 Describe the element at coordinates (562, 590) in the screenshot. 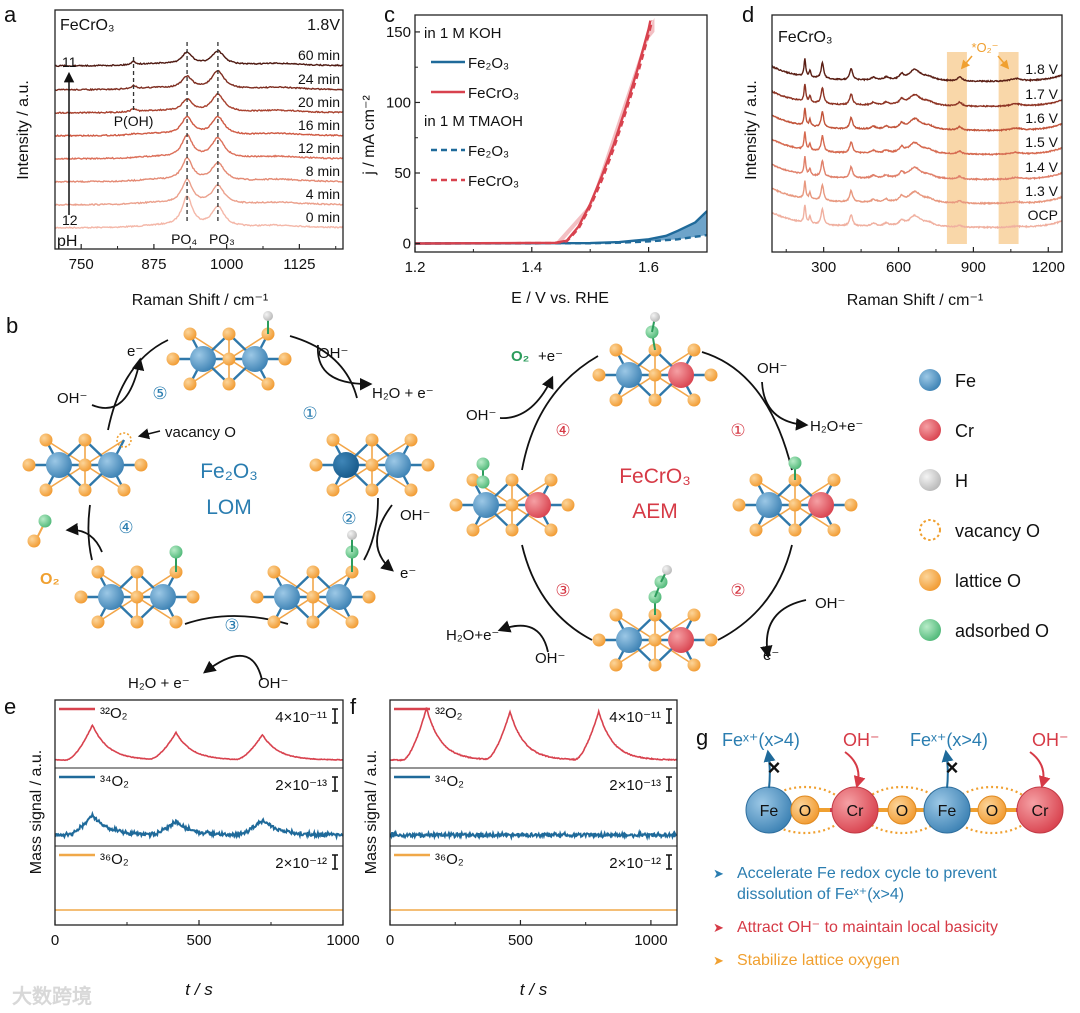

I see `step-number: ③` at that location.